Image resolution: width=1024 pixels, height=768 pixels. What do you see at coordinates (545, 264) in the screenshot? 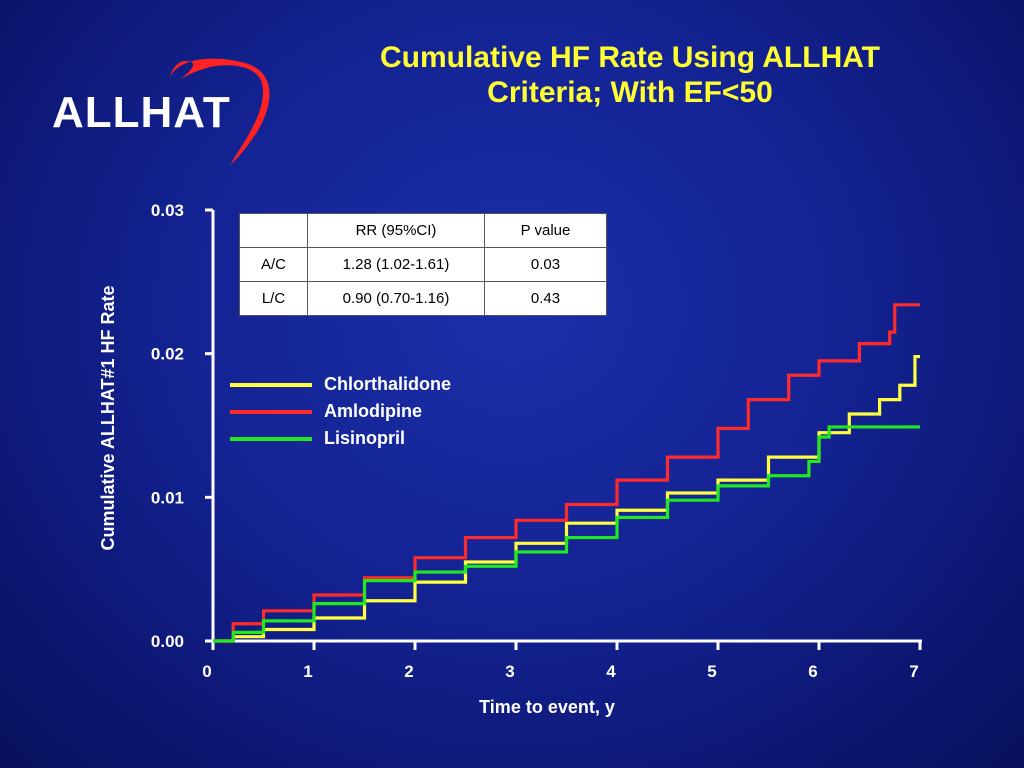
I see `table-cell: 0.03` at bounding box center [545, 264].